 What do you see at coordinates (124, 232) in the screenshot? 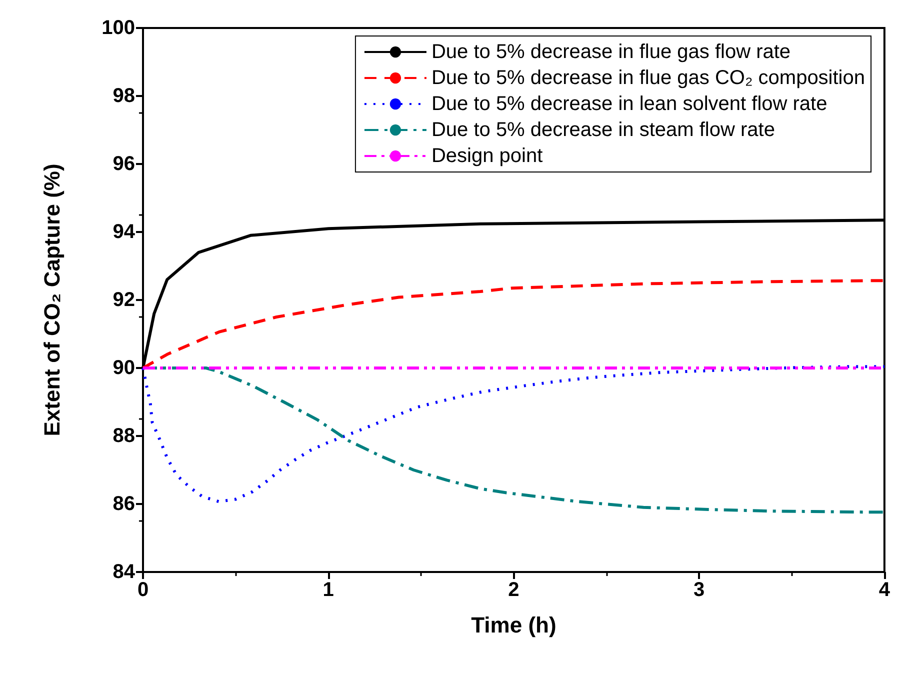
I see `y-tick-label: 94` at bounding box center [124, 232].